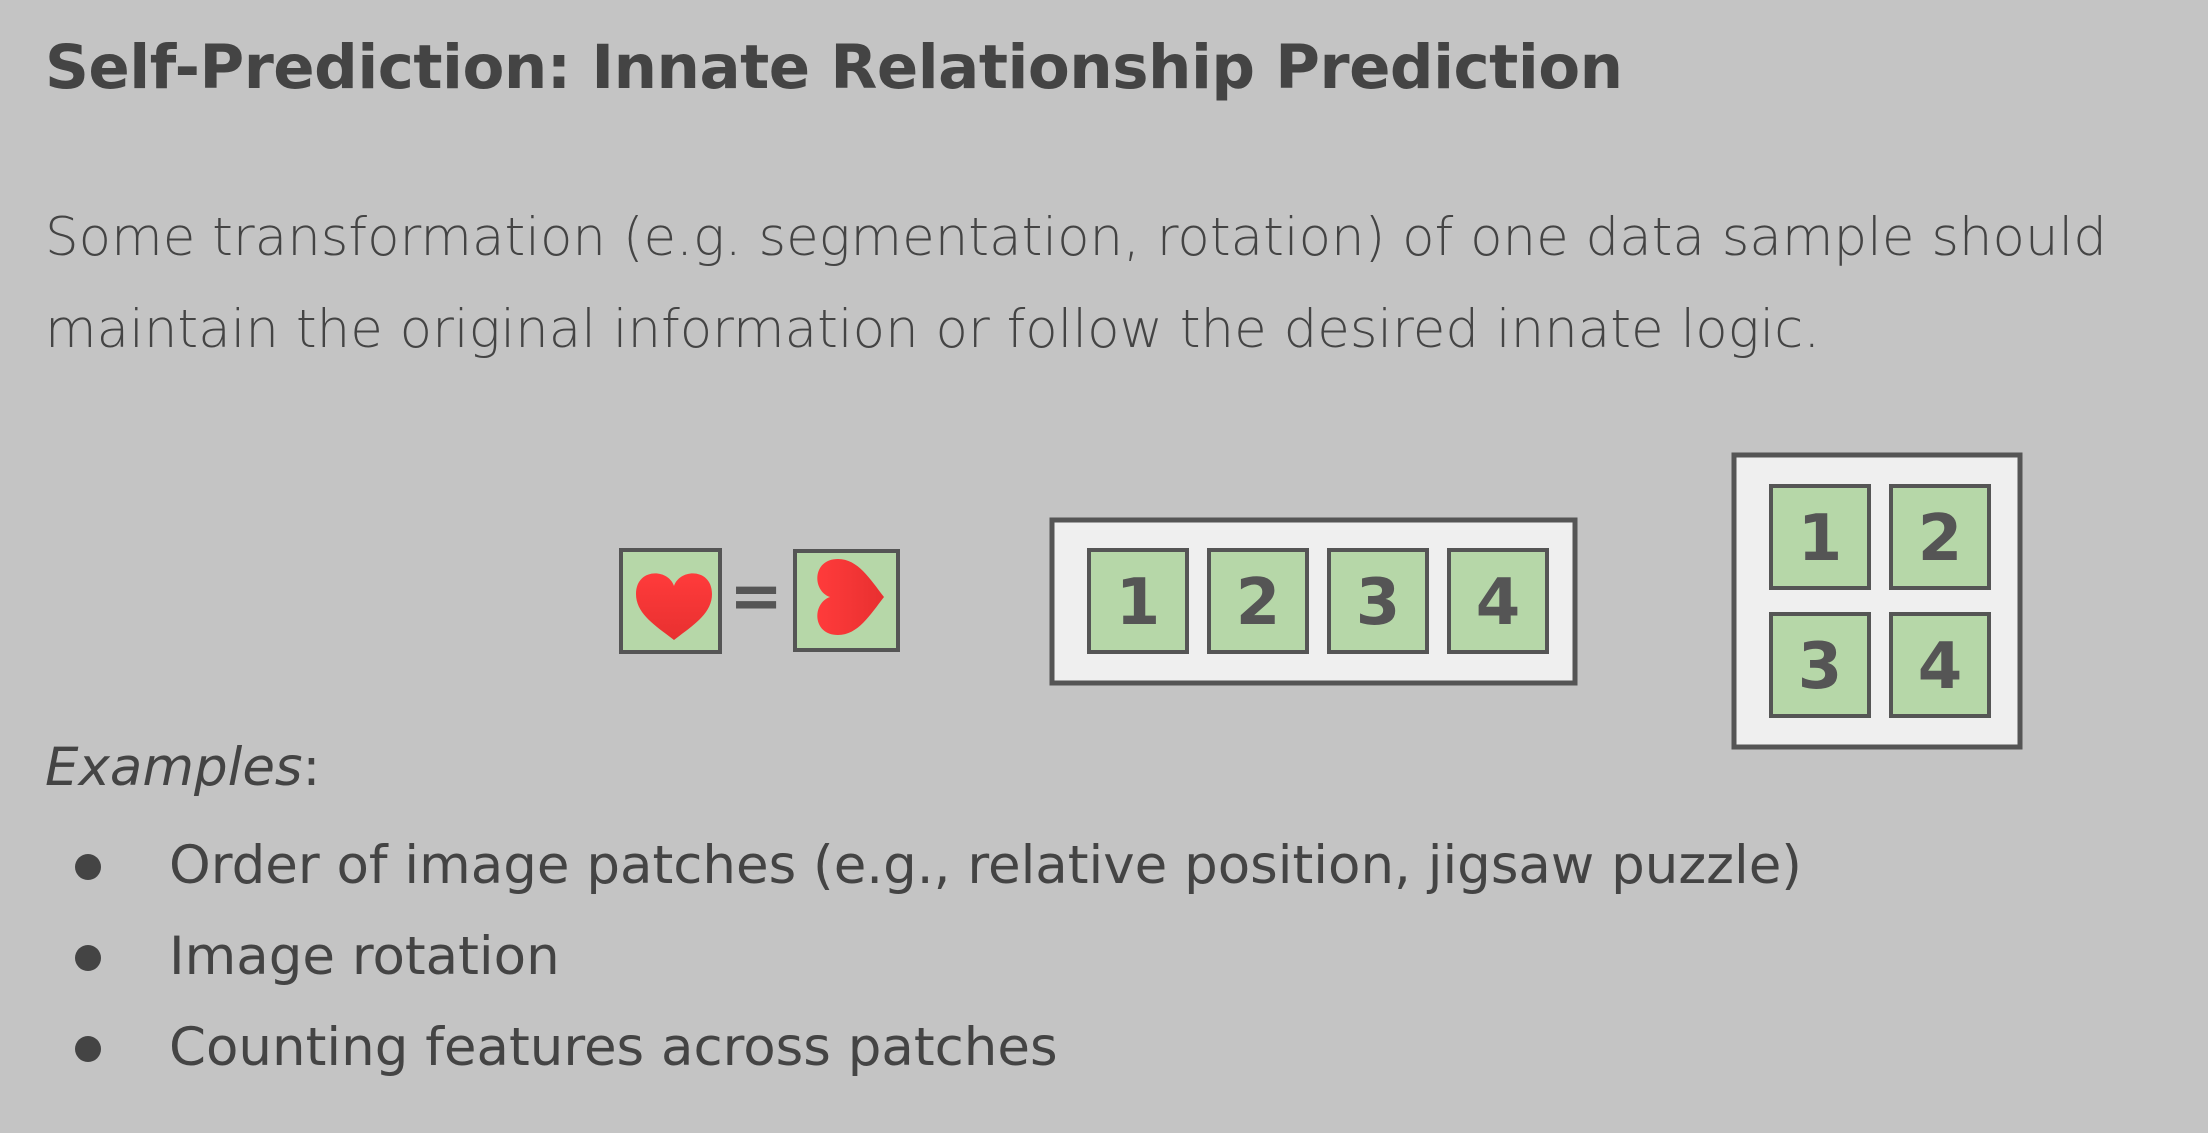 The width and height of the screenshot is (2208, 1133). I want to click on row-patch-label: 1, so click(1138, 603).